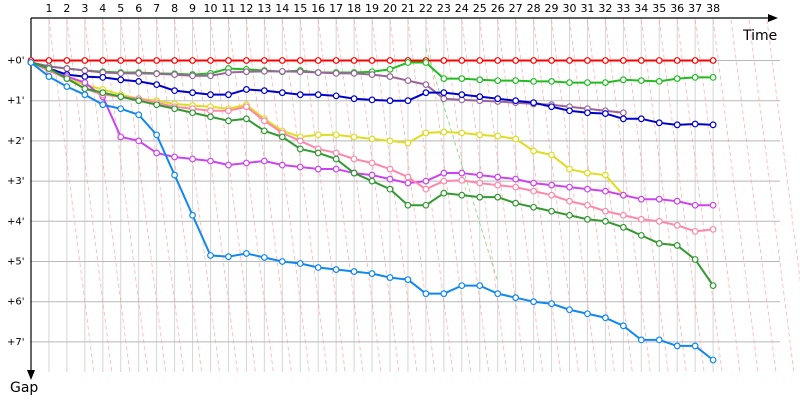  Describe the element at coordinates (16, 61) in the screenshot. I see `y-tick-label: +0'` at that location.